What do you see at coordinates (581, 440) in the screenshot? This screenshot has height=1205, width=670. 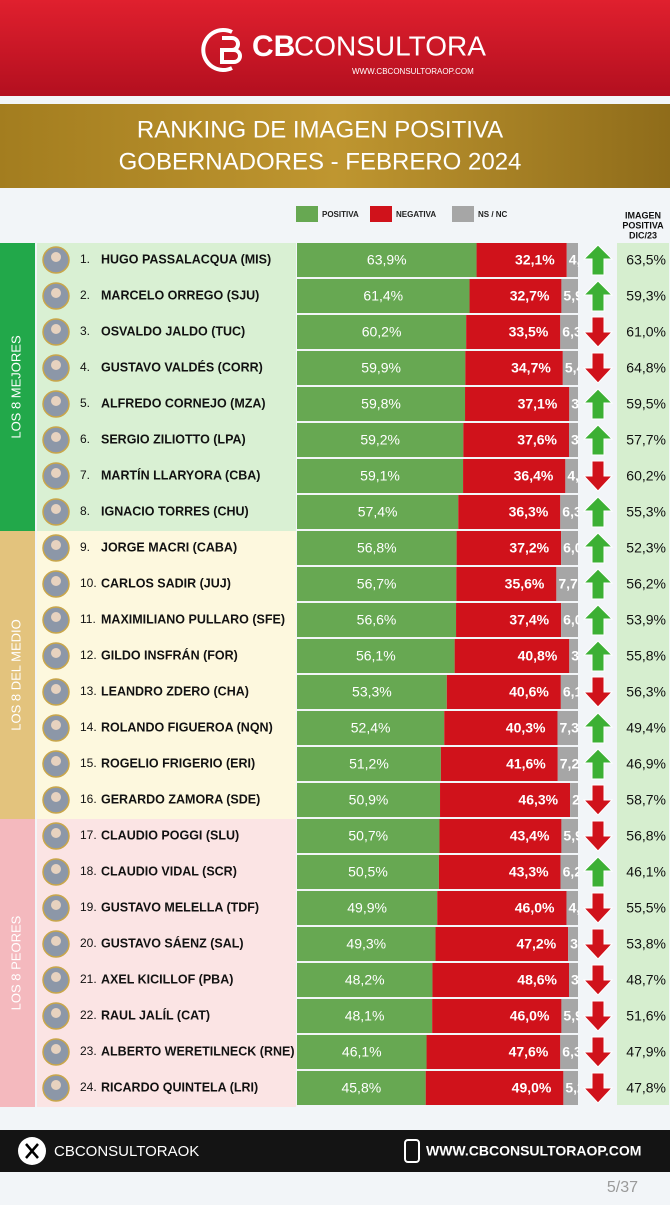 I see `value-label: 3,2` at bounding box center [581, 440].